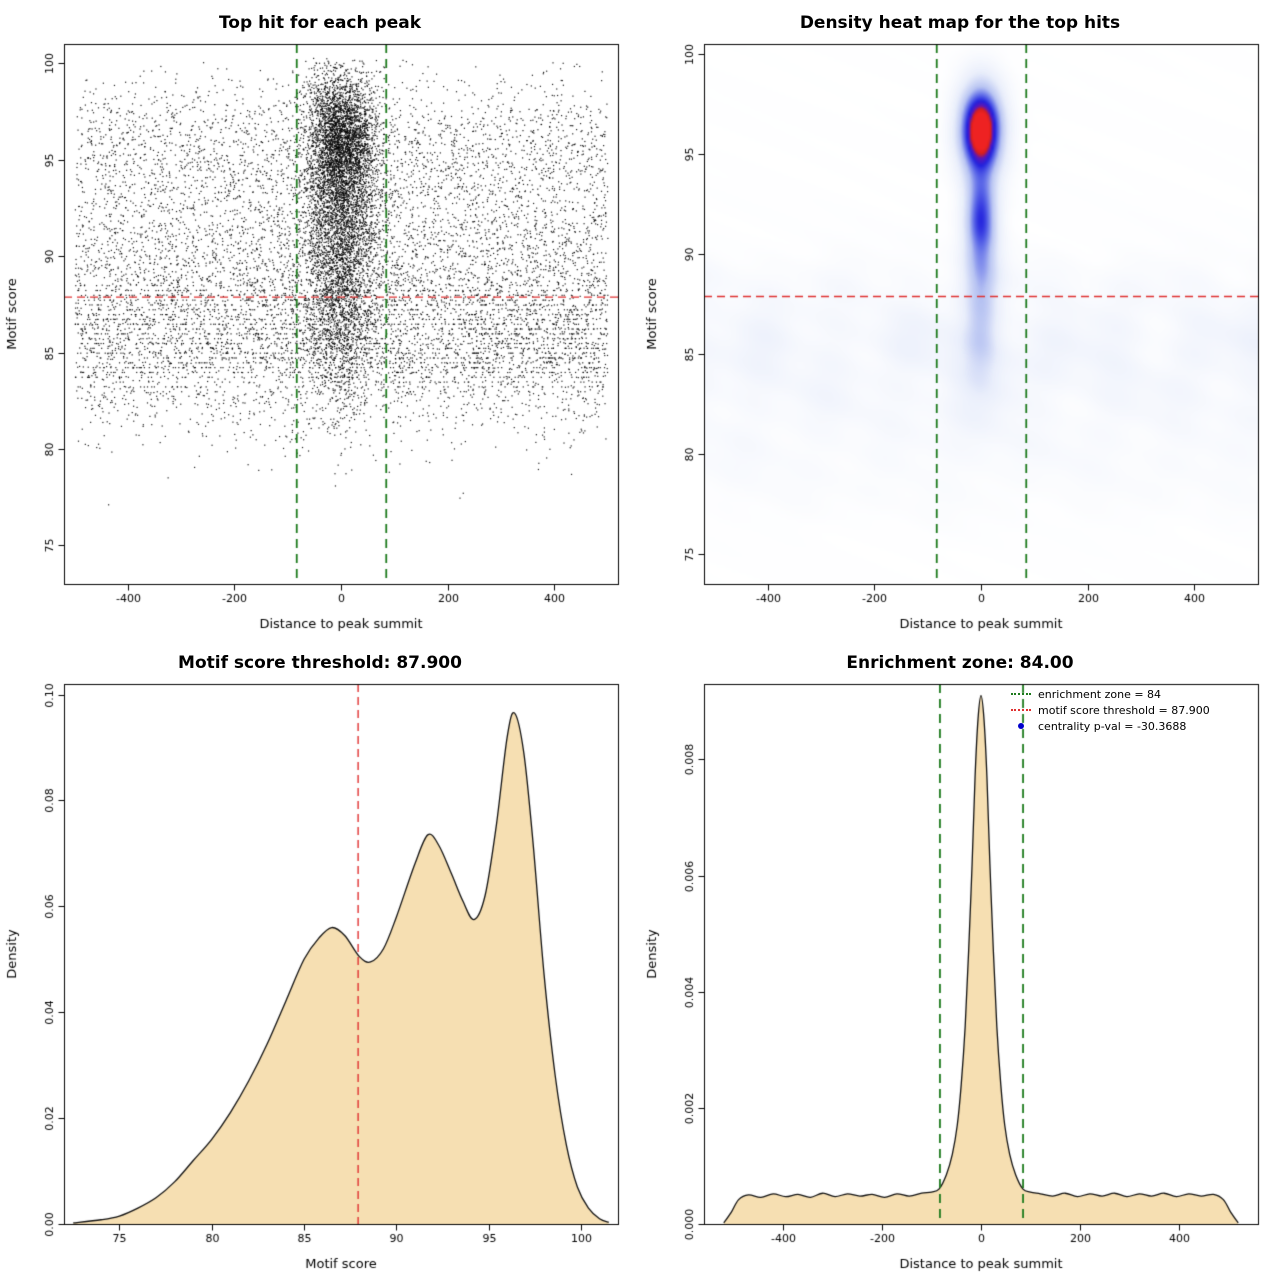  I want to click on legend-item-score-threshold: motif score threshold = 87.900, so click(1109, 710).